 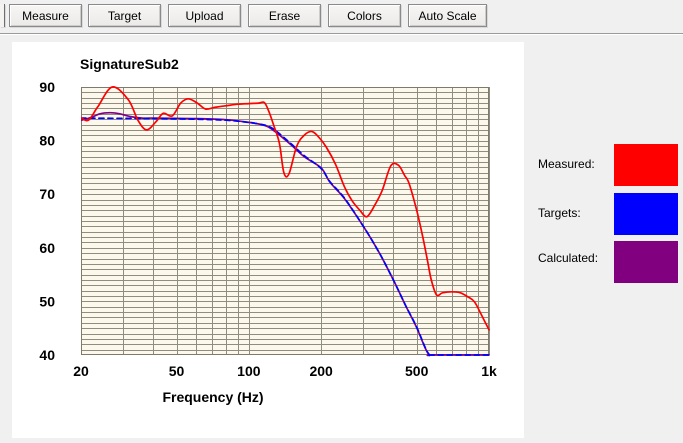 I want to click on targets-color-swatch, so click(x=646, y=214).